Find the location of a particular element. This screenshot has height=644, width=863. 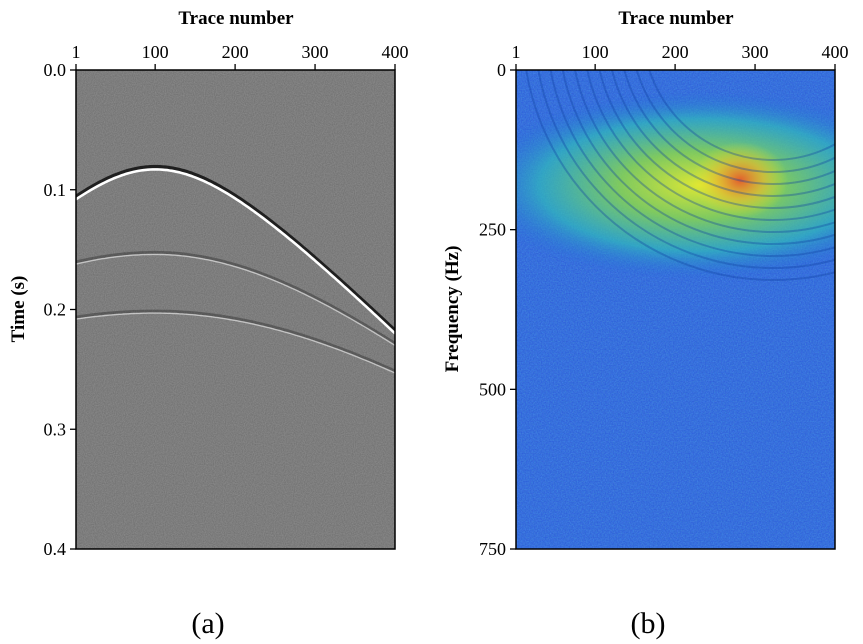

panel-a-x-tick-label: 300 is located at coordinates (315, 52).